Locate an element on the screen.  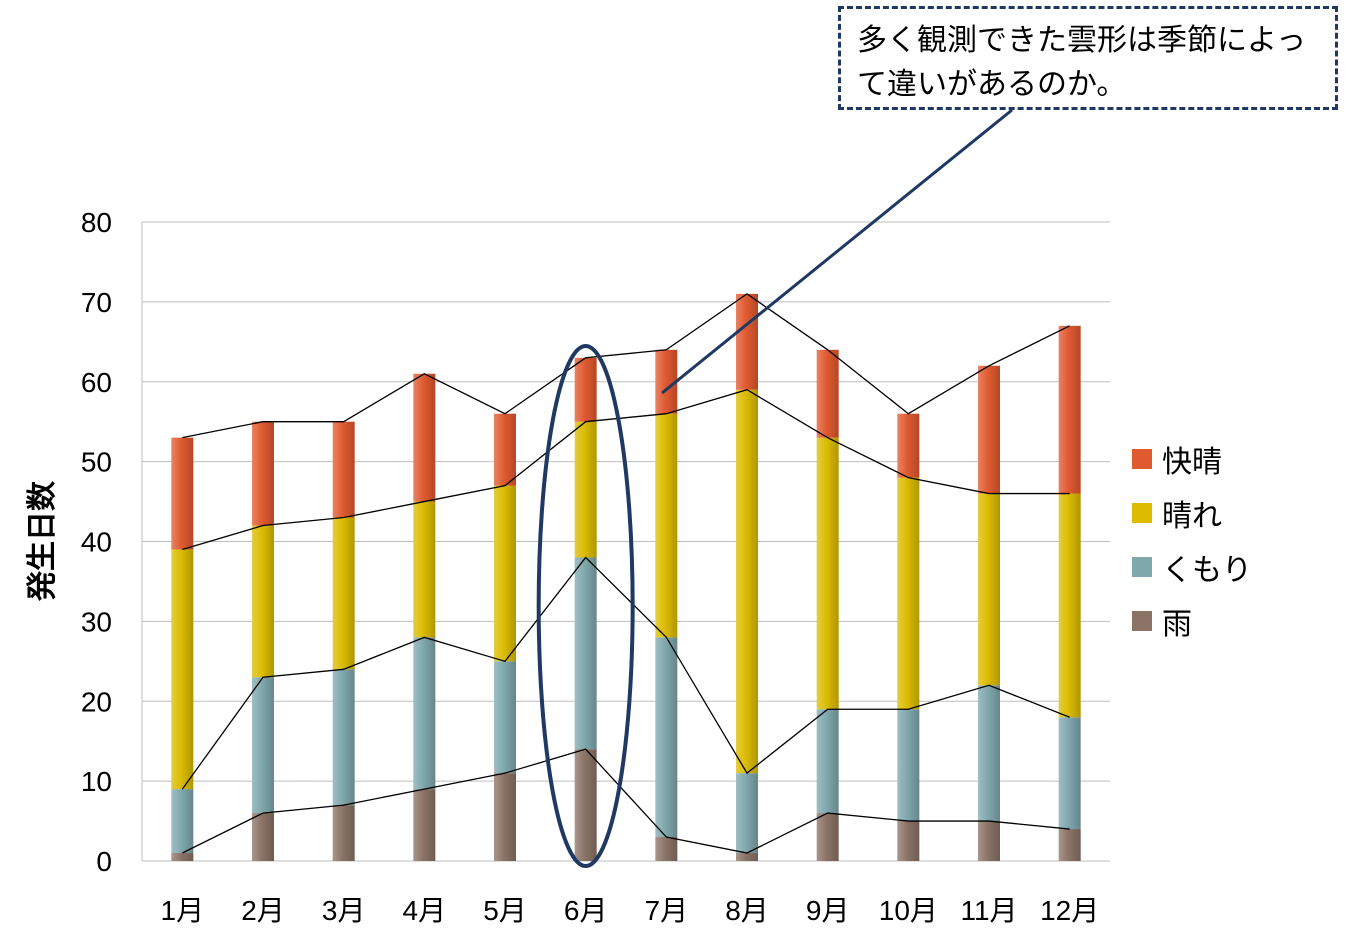
y-axis-ticks: 0 10 20 30 40 50 60 70 80 is located at coordinates (96, 542).